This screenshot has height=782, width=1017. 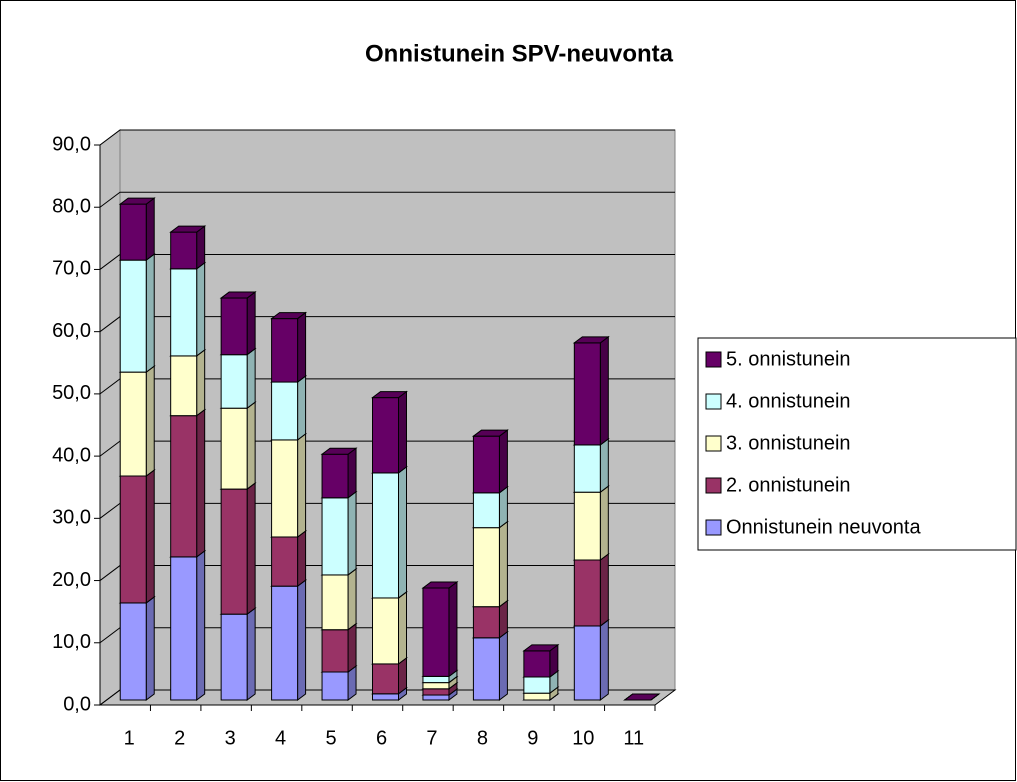 I want to click on x-tick-label: 5, so click(x=330, y=738).